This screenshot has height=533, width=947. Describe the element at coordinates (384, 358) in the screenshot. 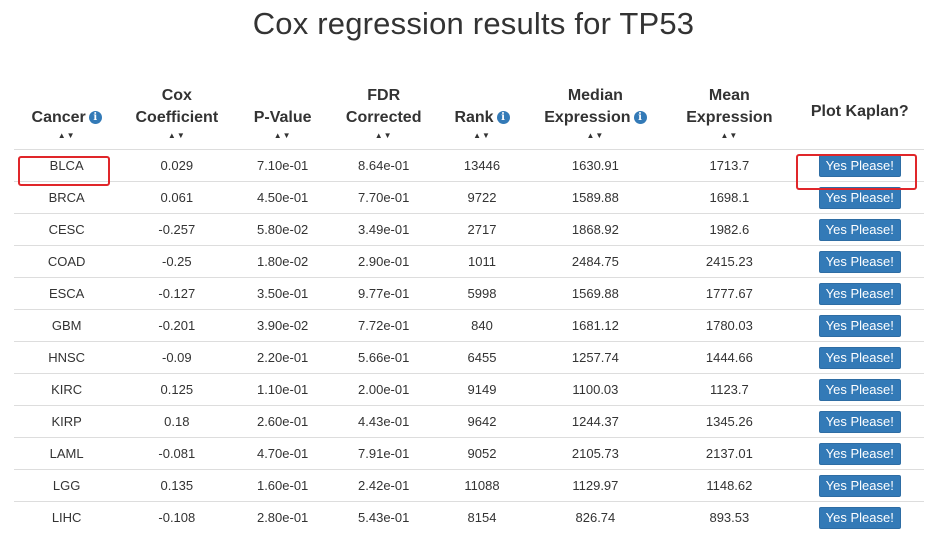

I see `fdr-cell: 5.66e-01` at that location.